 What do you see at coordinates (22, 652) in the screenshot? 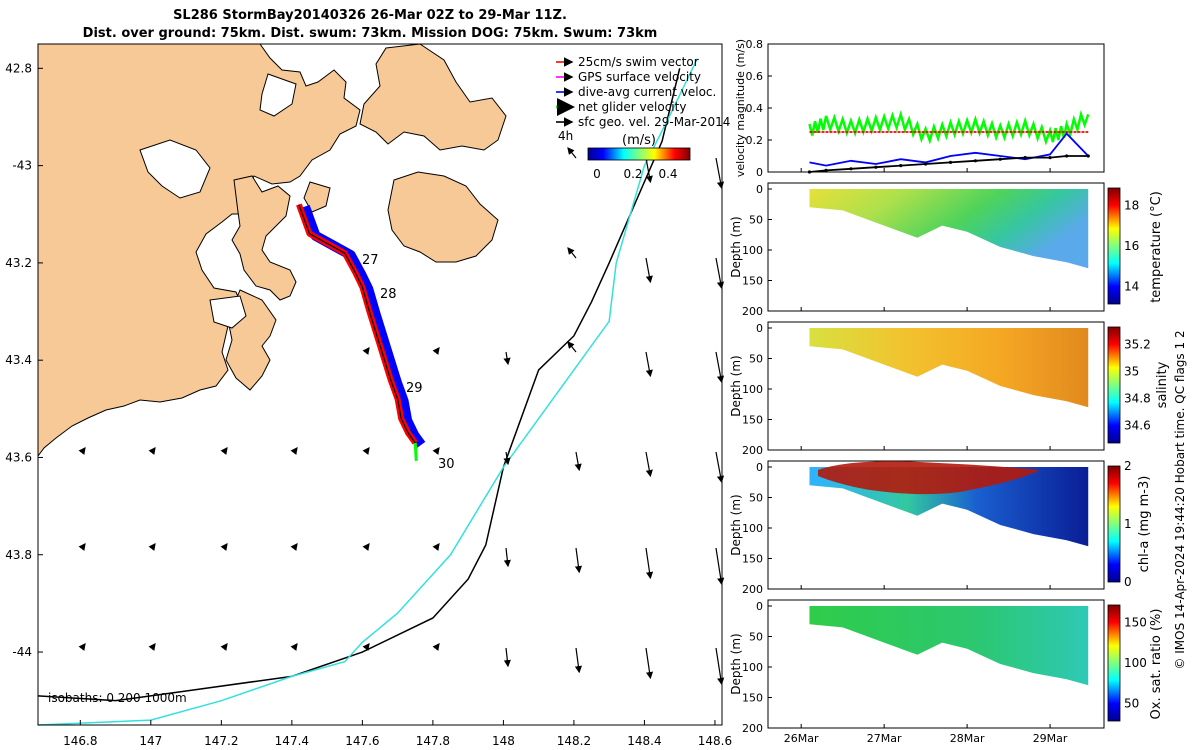
I see `map-y-tick-label: -44` at bounding box center [22, 652].